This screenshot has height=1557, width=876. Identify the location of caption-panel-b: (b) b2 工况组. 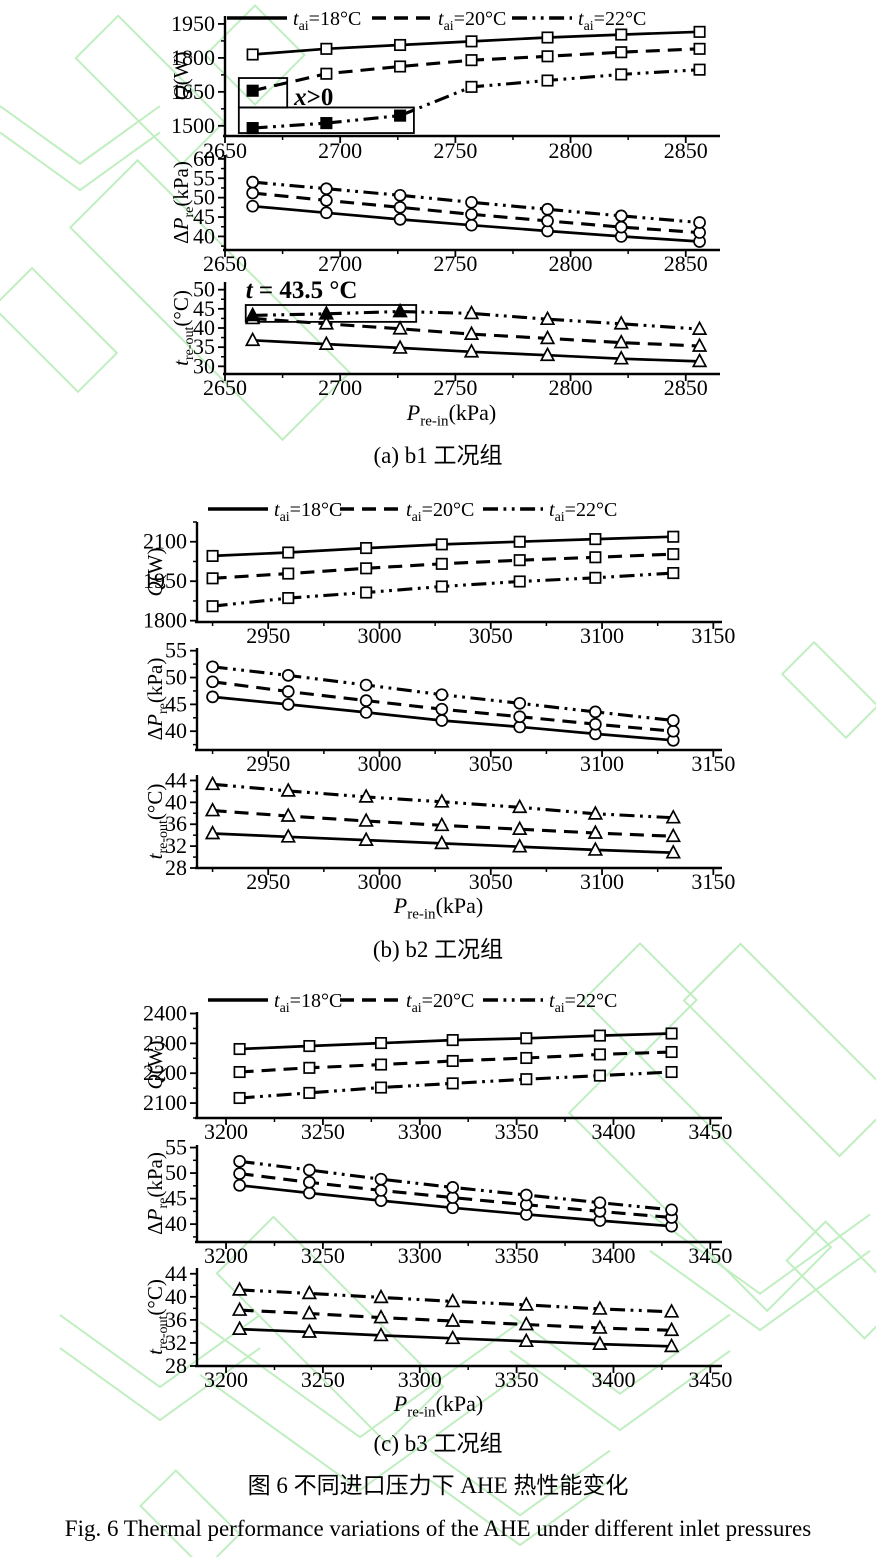
(438, 949).